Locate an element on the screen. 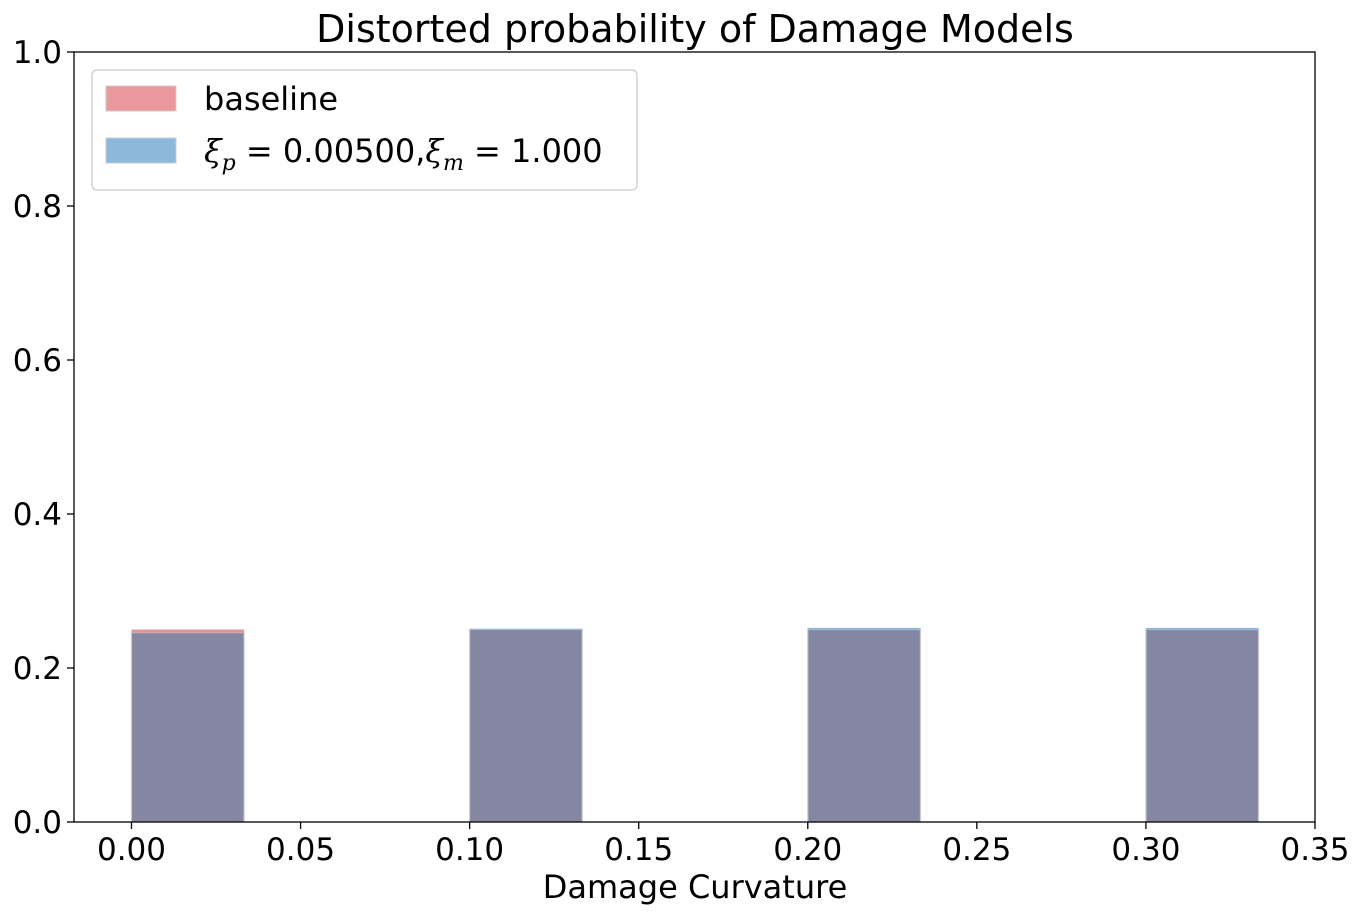 The image size is (1363, 915). x-tick-label: 0.05 is located at coordinates (300, 850).